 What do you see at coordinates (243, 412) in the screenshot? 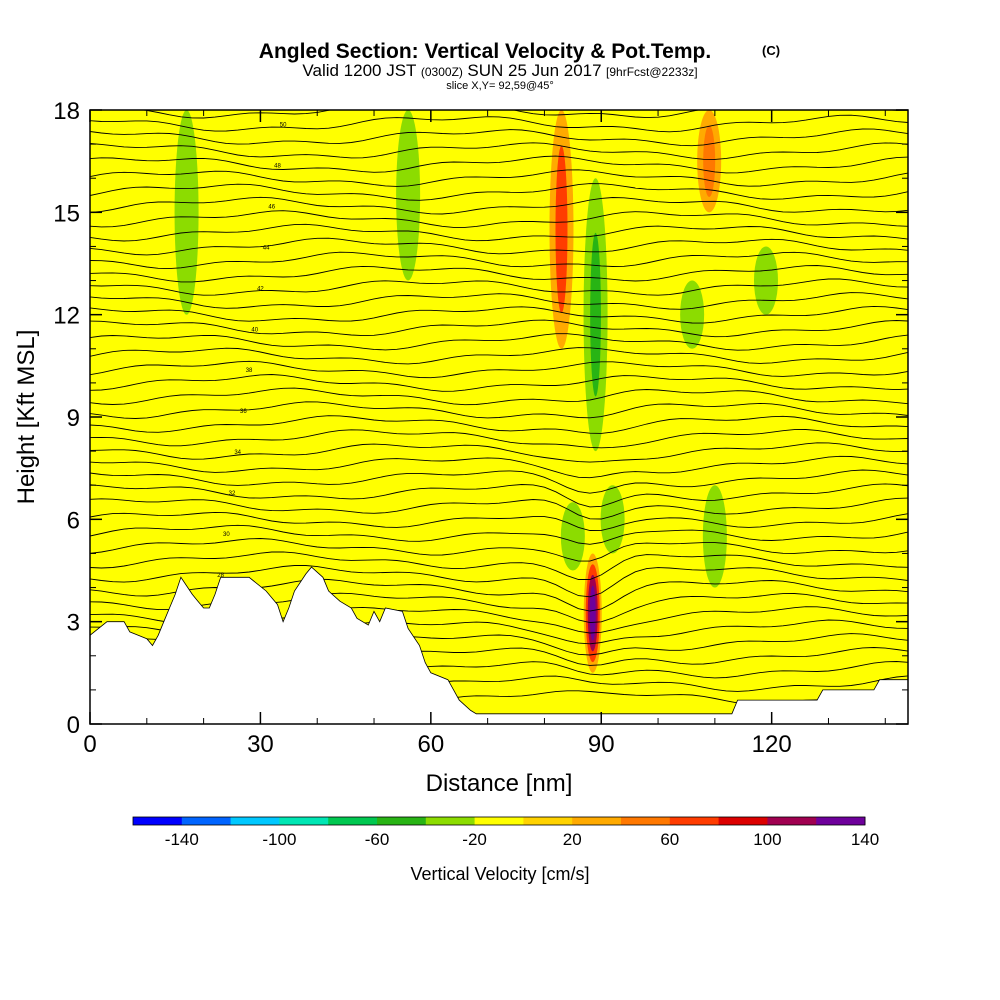
I see `theta-contour-label: 36` at bounding box center [243, 412].